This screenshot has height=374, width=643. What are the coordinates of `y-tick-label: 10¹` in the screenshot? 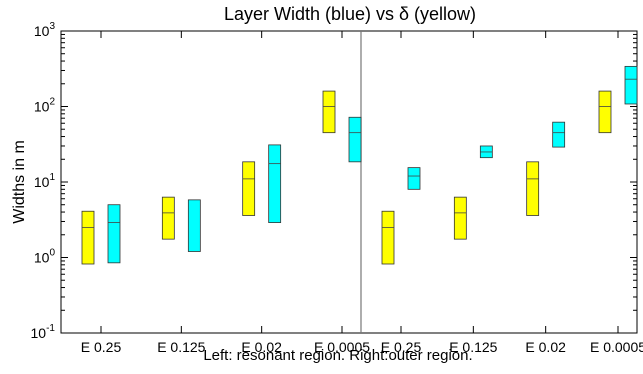 It's located at (45, 181).